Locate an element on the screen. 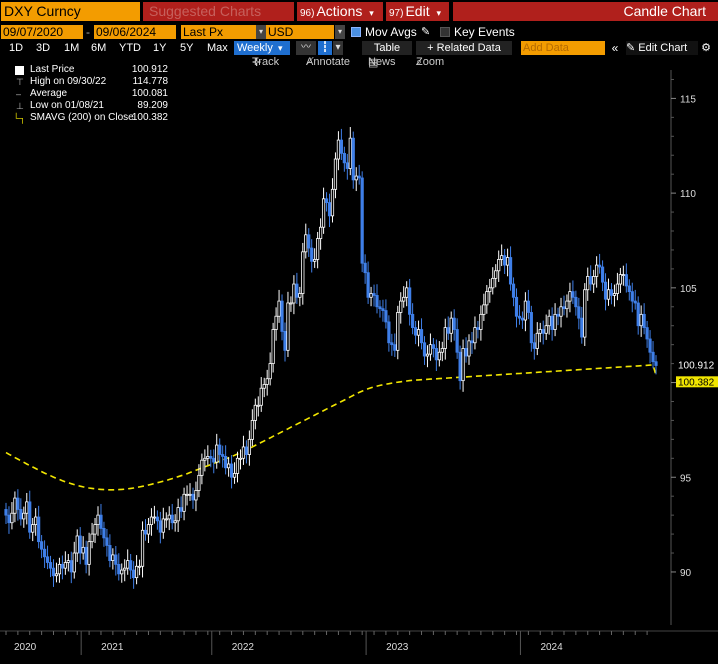  currency-select: USD is located at coordinates (300, 32).